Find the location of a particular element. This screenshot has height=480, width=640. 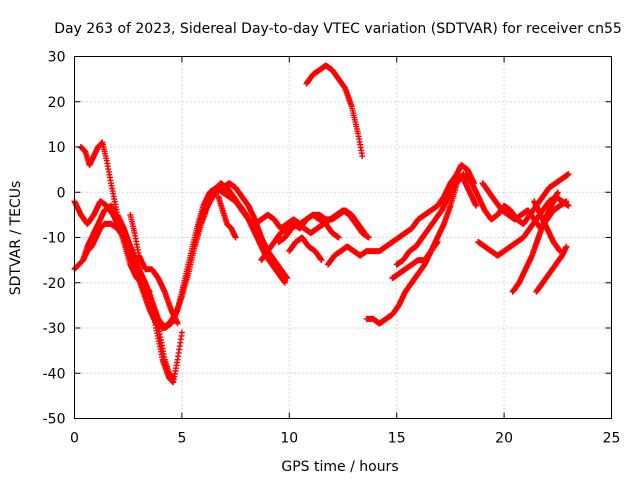

y-tick-label: 20 is located at coordinates (57, 103).